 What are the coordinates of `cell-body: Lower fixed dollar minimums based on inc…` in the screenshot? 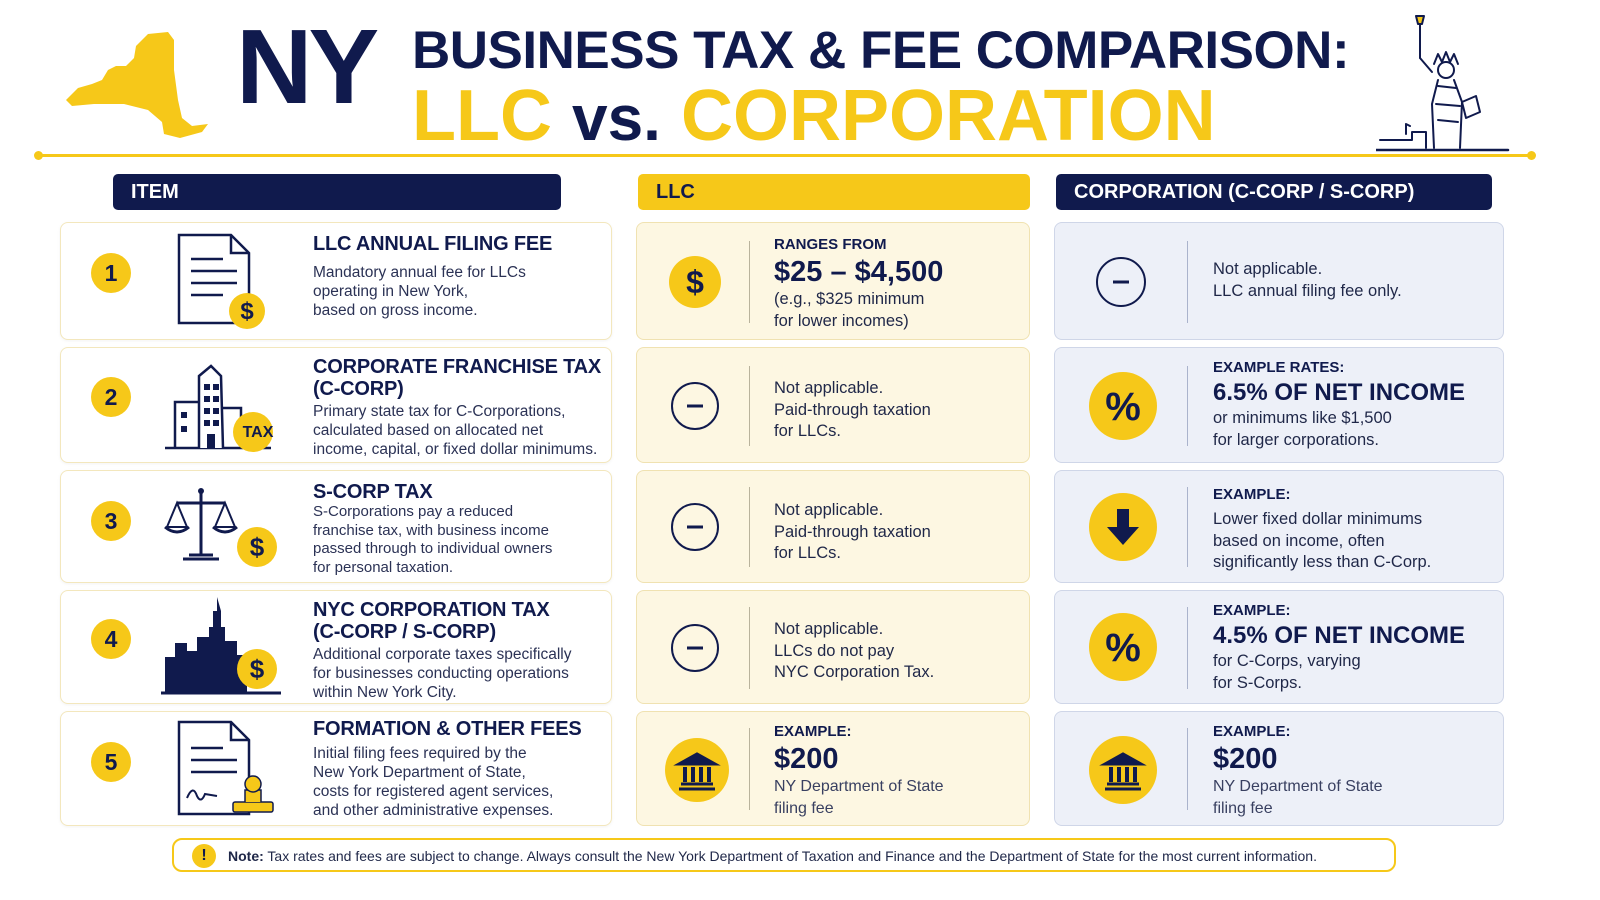 It's located at (1322, 540).